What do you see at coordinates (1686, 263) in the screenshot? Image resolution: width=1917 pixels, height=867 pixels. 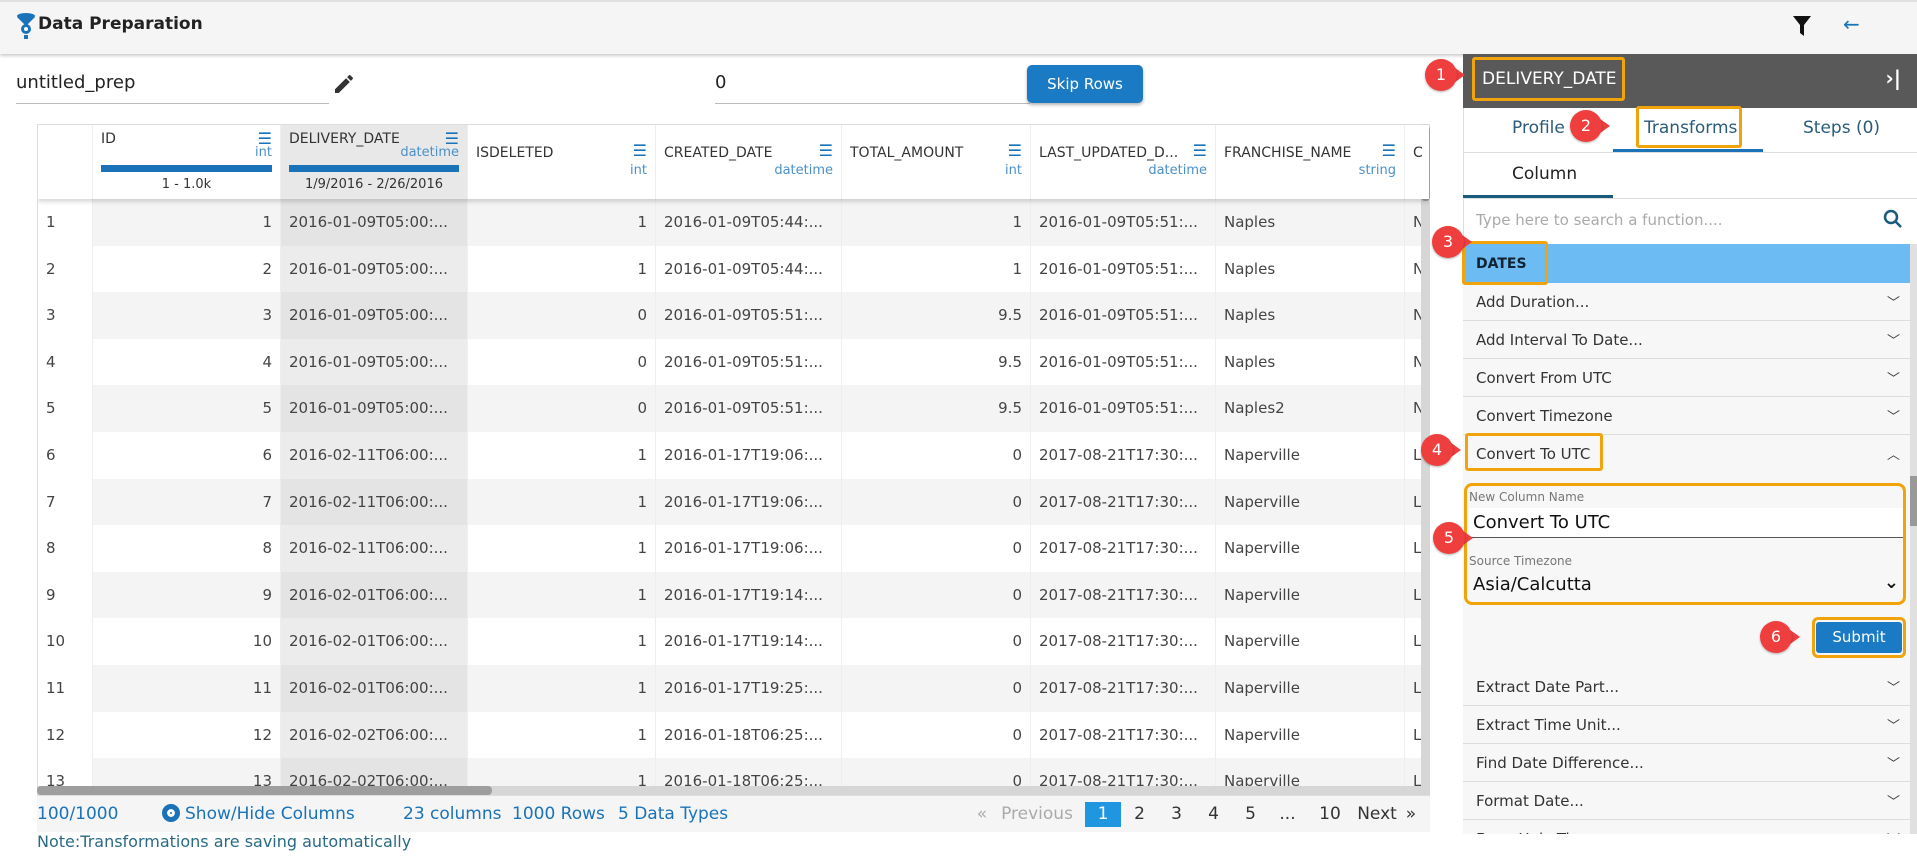 I see `category-dates: DATES` at bounding box center [1686, 263].